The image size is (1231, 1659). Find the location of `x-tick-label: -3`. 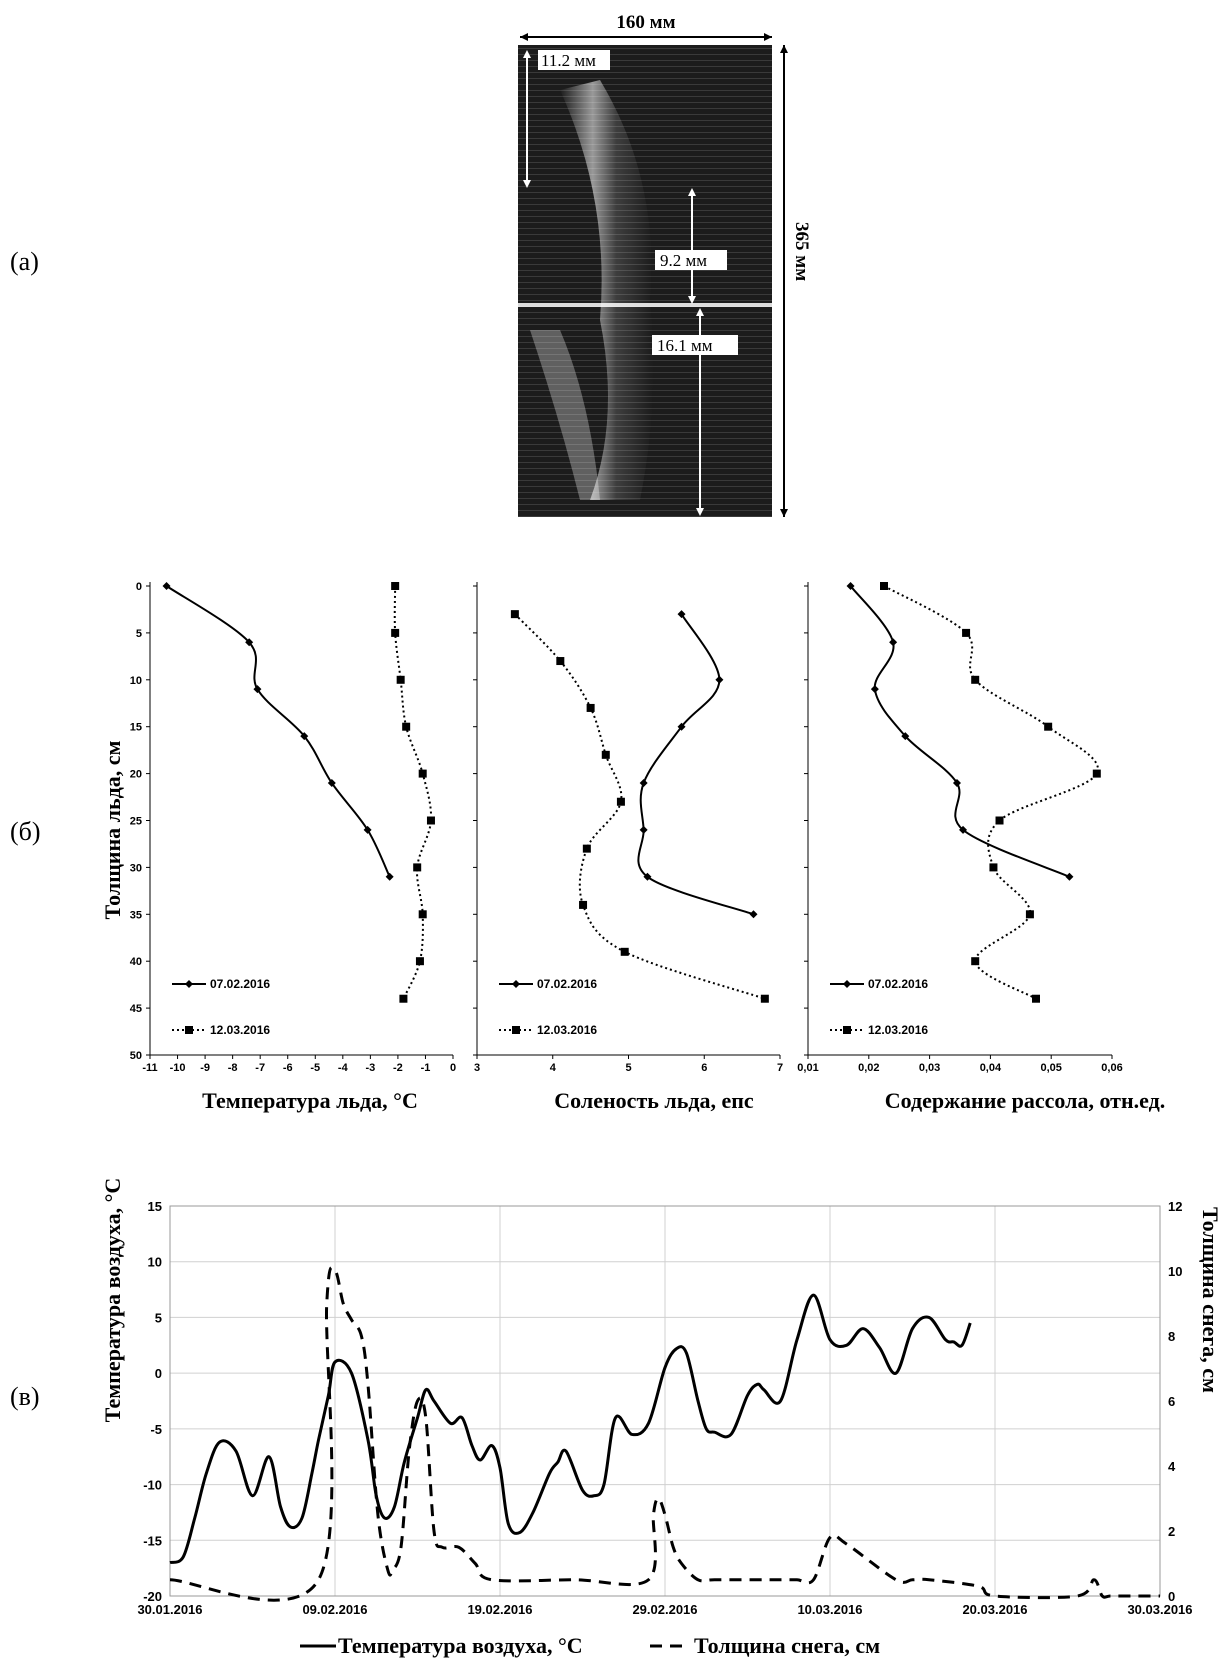

x-tick-label: -3 is located at coordinates (370, 1068).